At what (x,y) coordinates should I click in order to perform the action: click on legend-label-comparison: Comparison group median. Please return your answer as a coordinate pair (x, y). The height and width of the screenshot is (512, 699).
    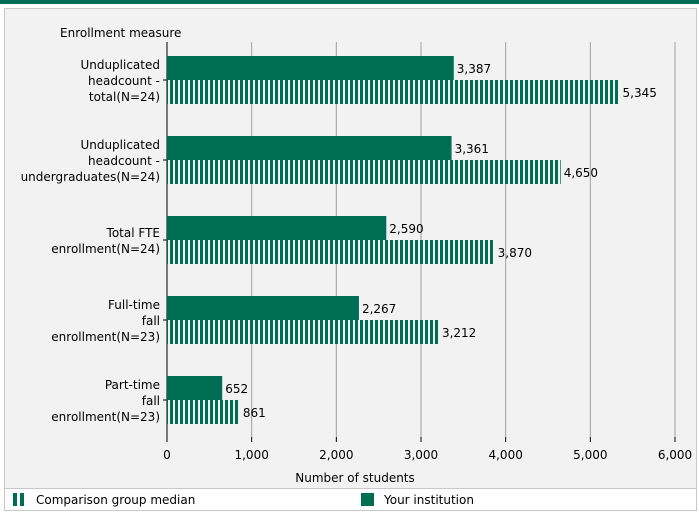
    Looking at the image, I should click on (116, 499).